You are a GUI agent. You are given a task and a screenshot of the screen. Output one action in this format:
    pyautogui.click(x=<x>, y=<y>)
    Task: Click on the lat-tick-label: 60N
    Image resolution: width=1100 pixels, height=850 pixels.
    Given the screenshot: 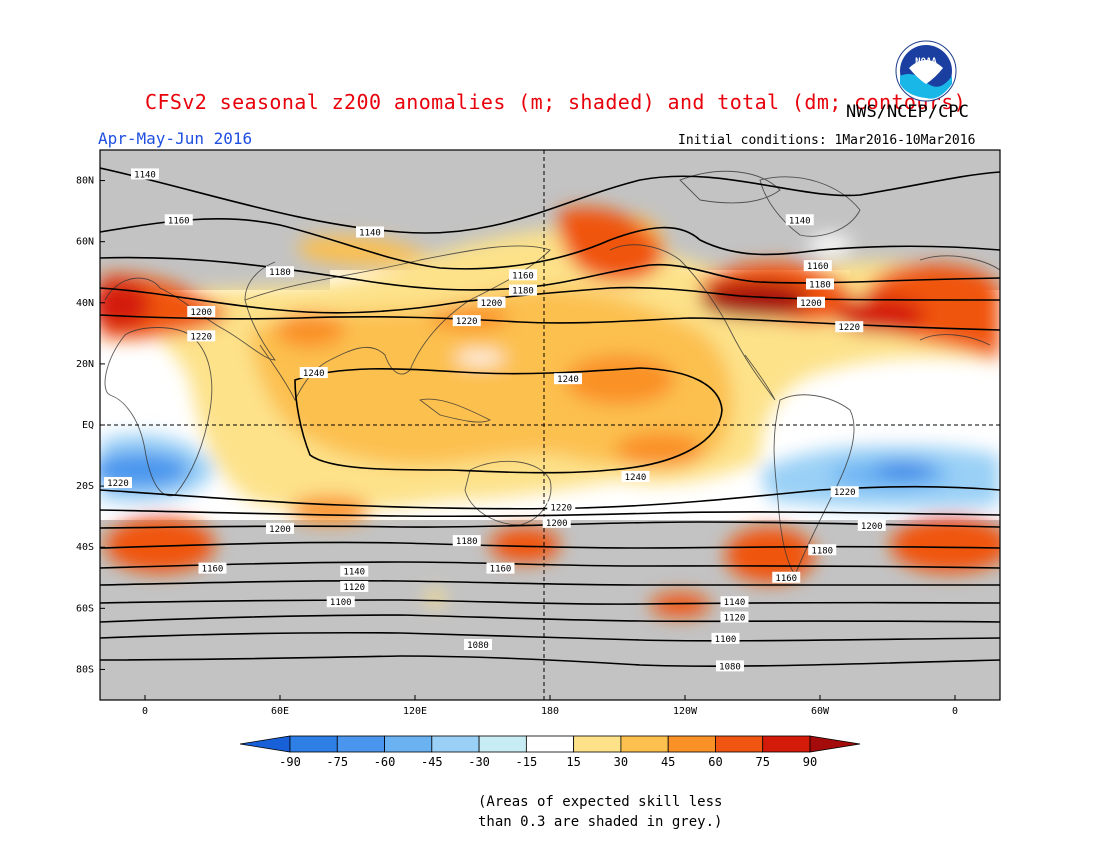 What is the action you would take?
    pyautogui.click(x=85, y=242)
    